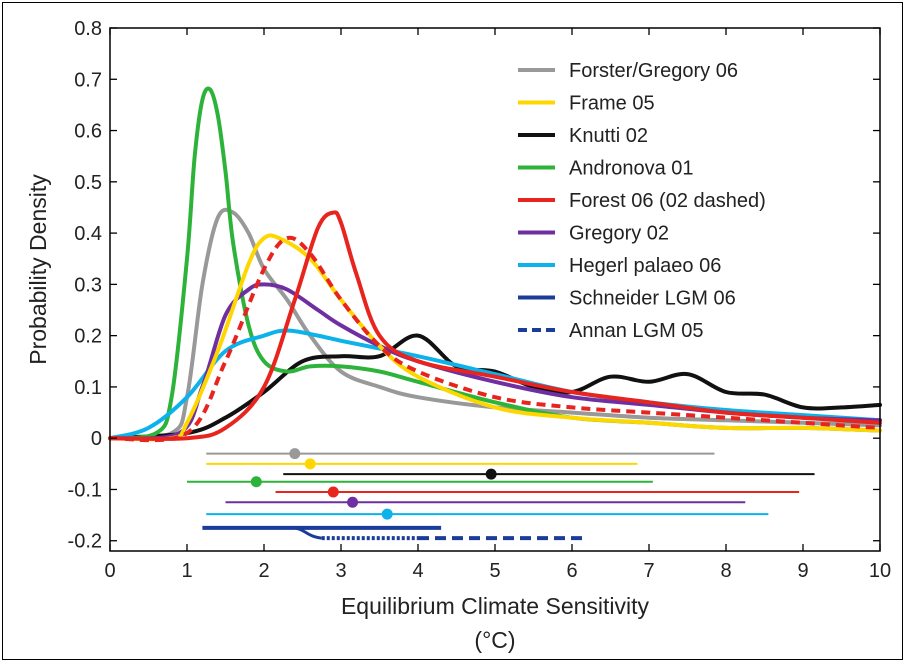  Describe the element at coordinates (495, 606) in the screenshot. I see `x-axis-label: Equilibrium Climate Sensitivity` at that location.